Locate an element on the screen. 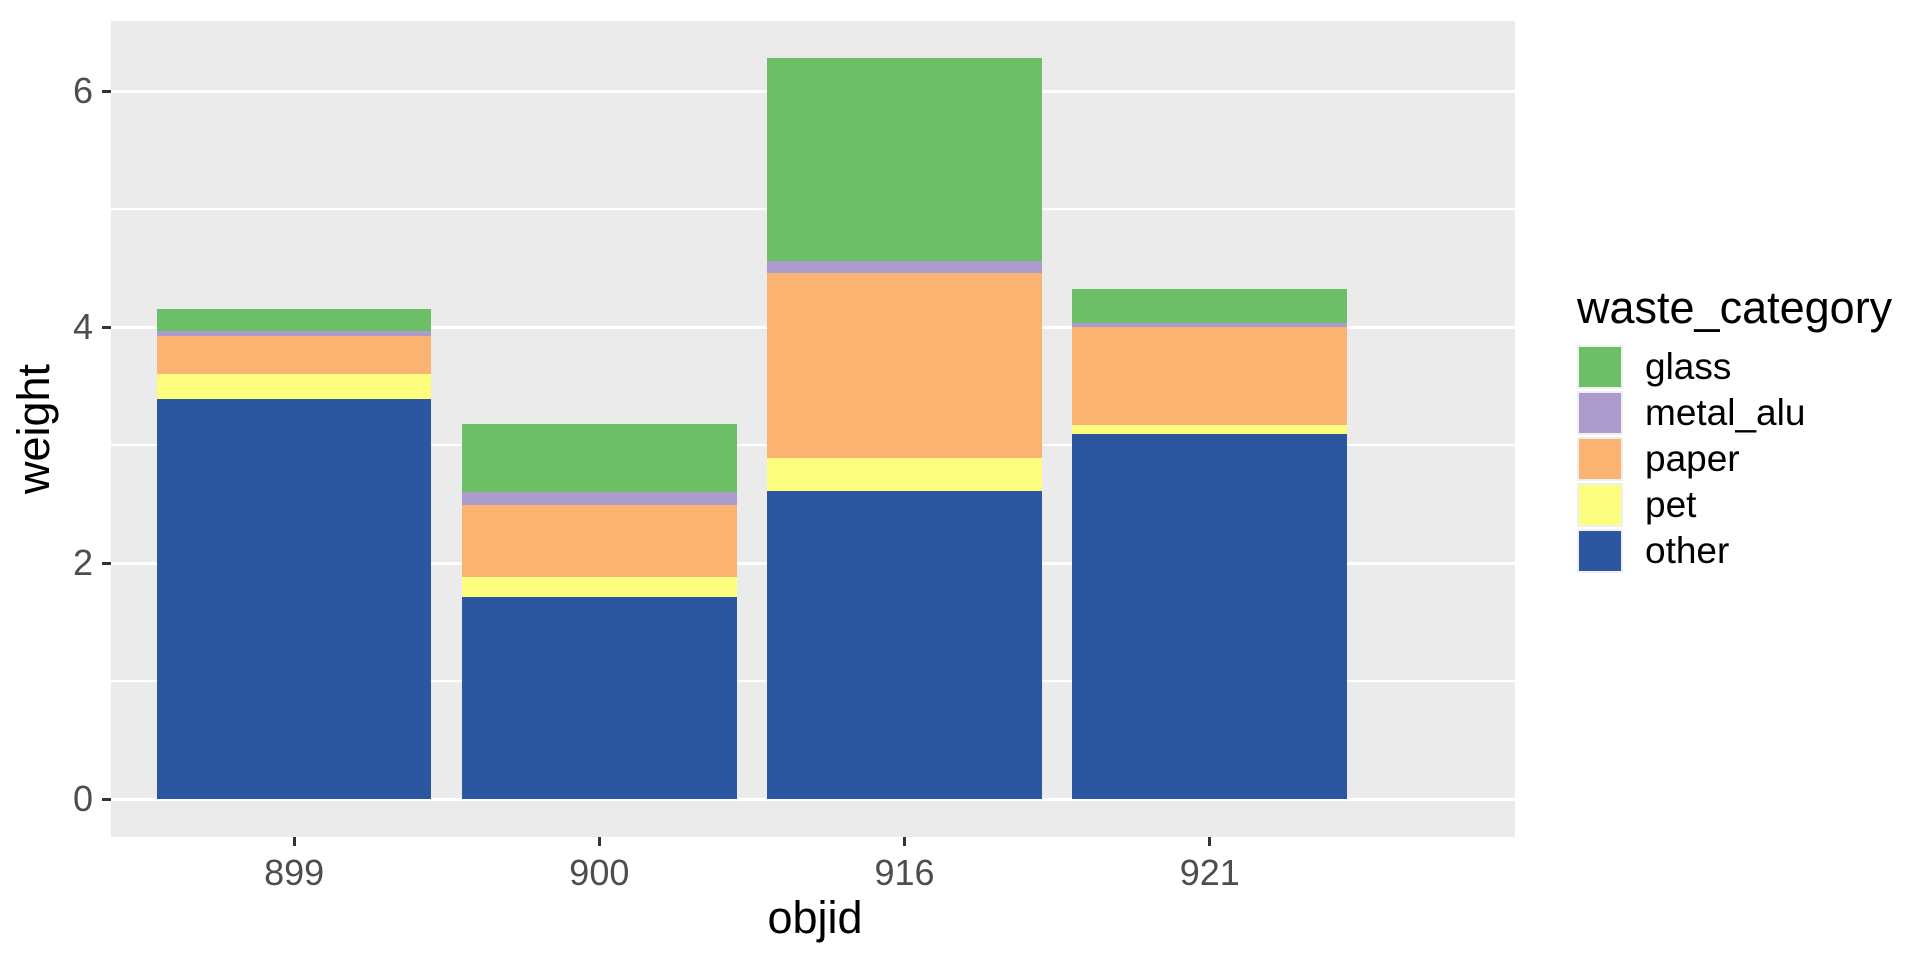 Image resolution: width=1920 pixels, height=960 pixels. x-tick-label: 921 is located at coordinates (1209, 872).